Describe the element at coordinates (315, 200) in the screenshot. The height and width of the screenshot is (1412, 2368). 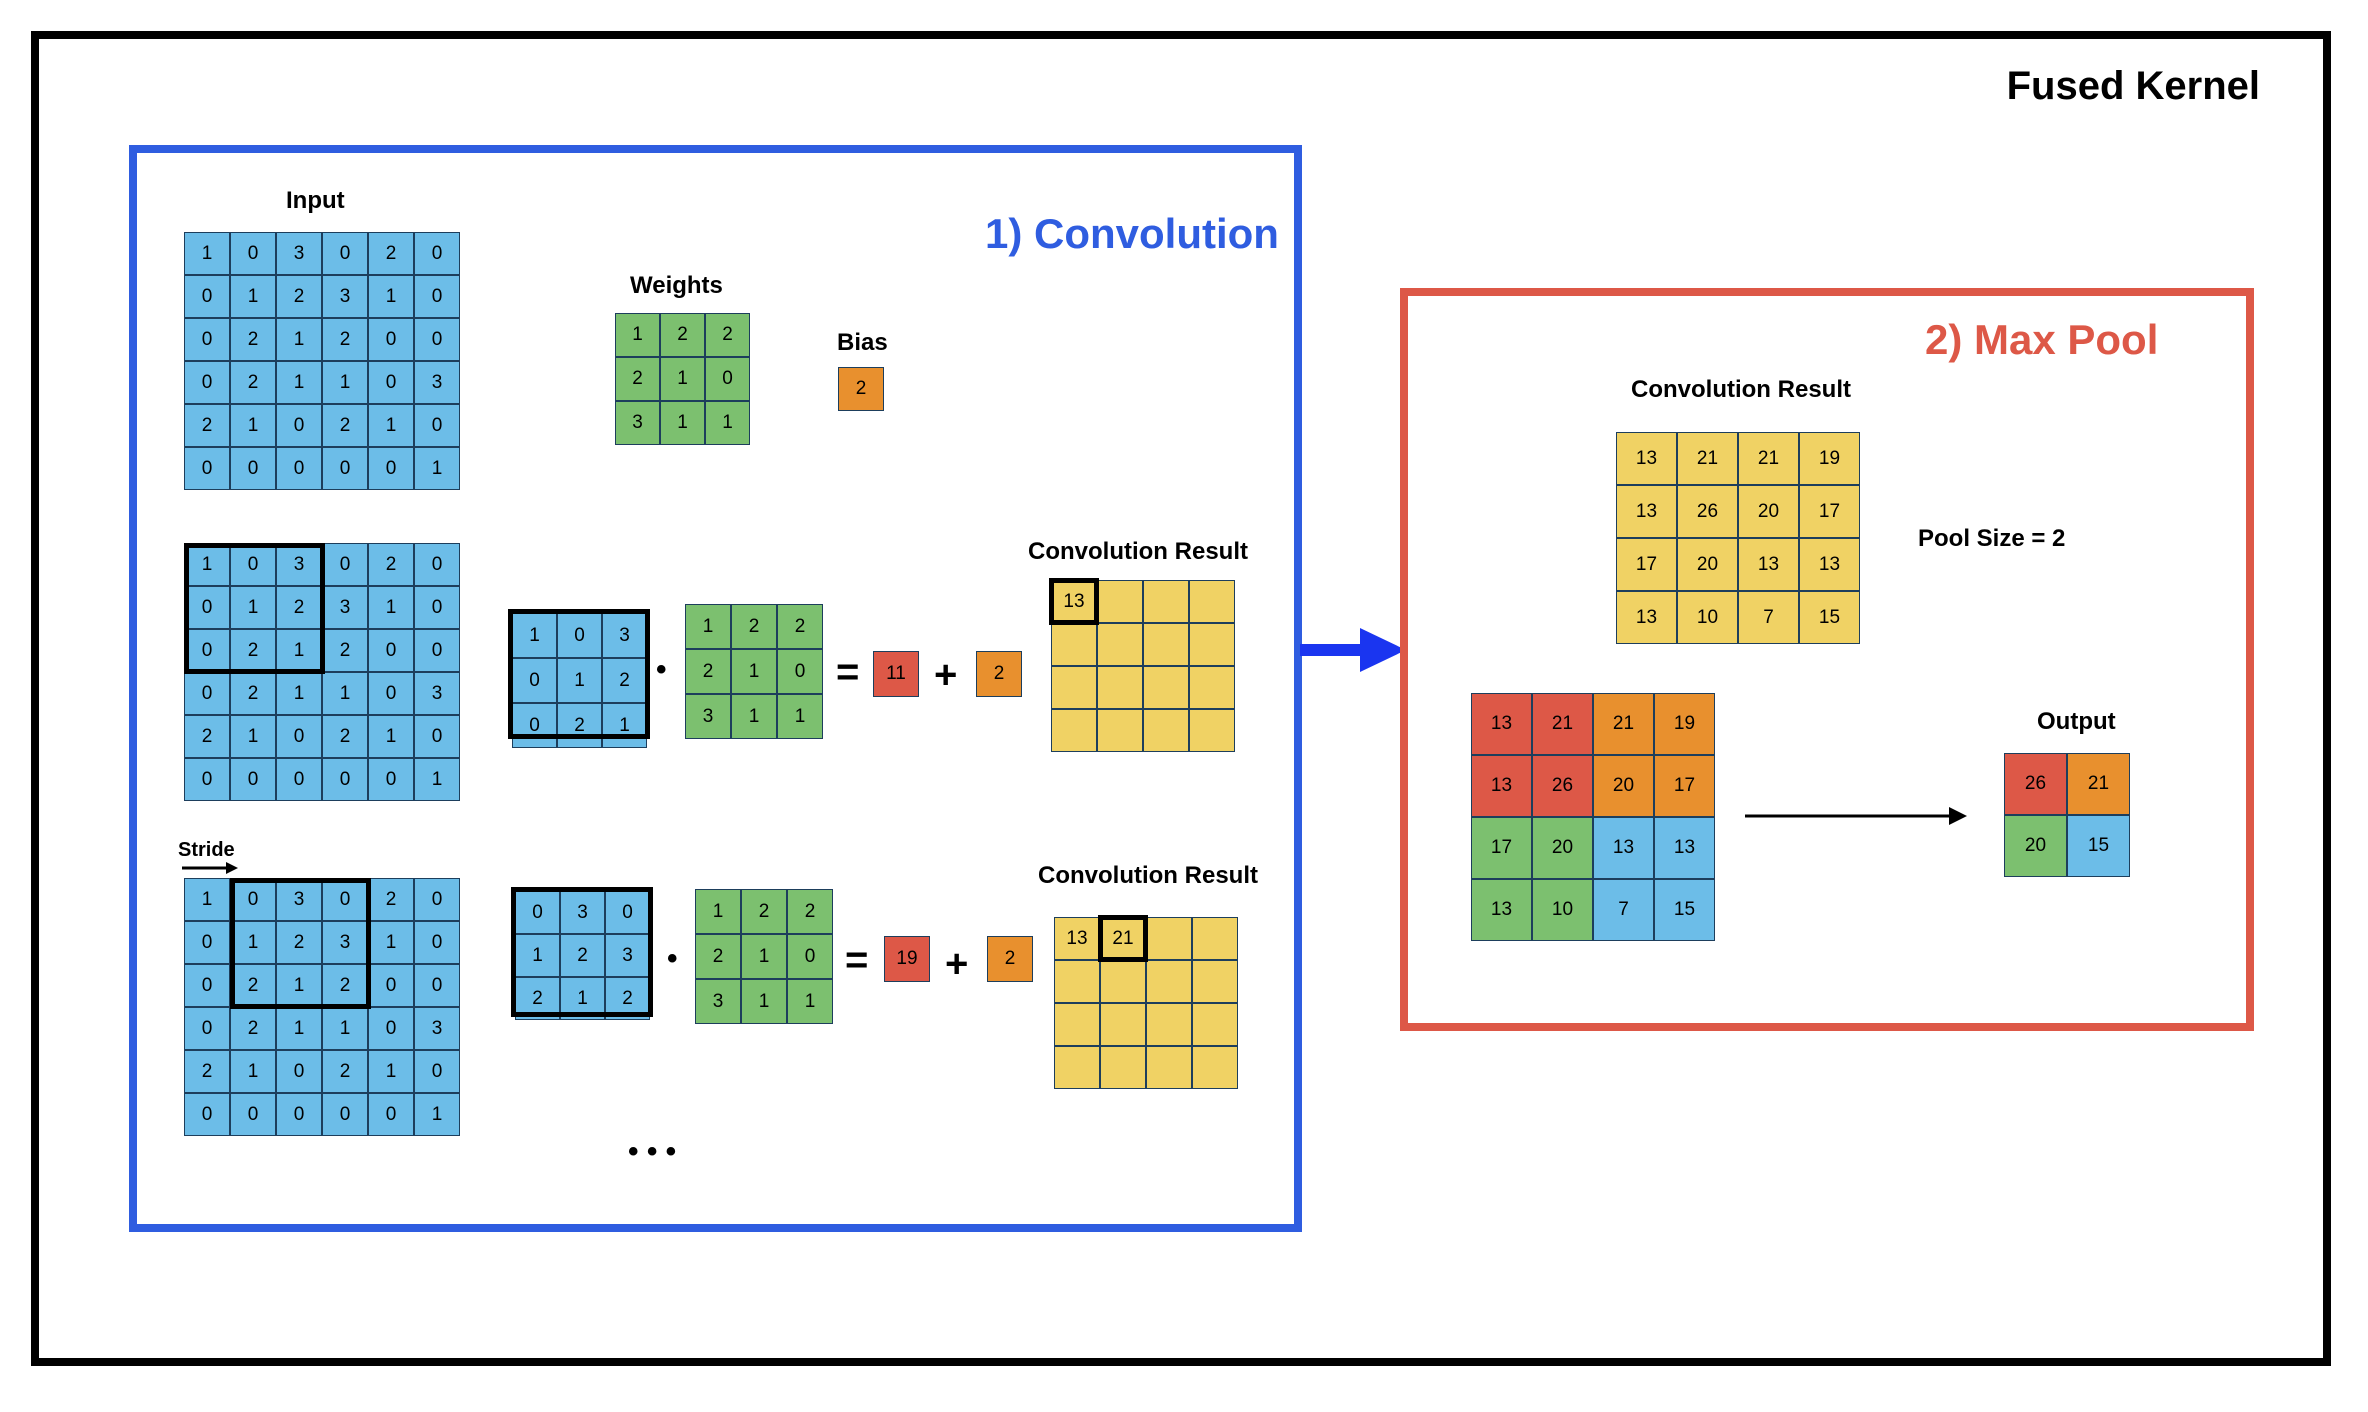
I see `input-label: Input` at that location.